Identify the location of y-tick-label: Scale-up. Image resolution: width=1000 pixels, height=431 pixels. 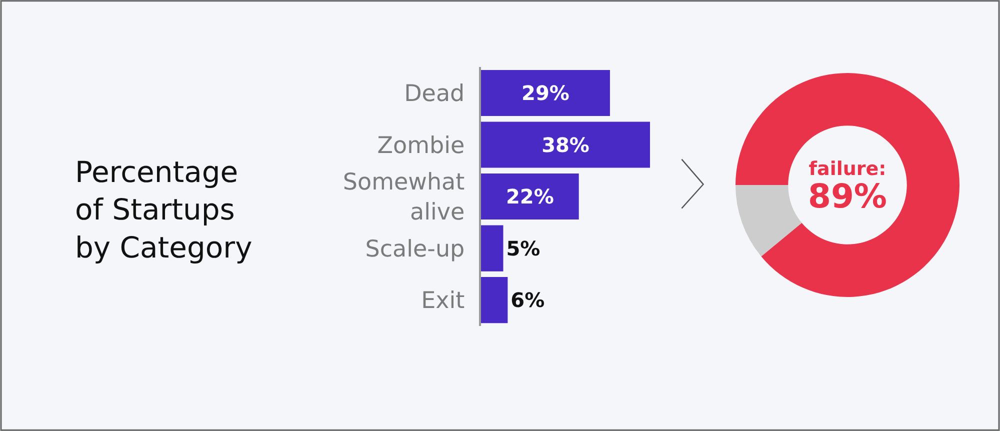
(415, 249).